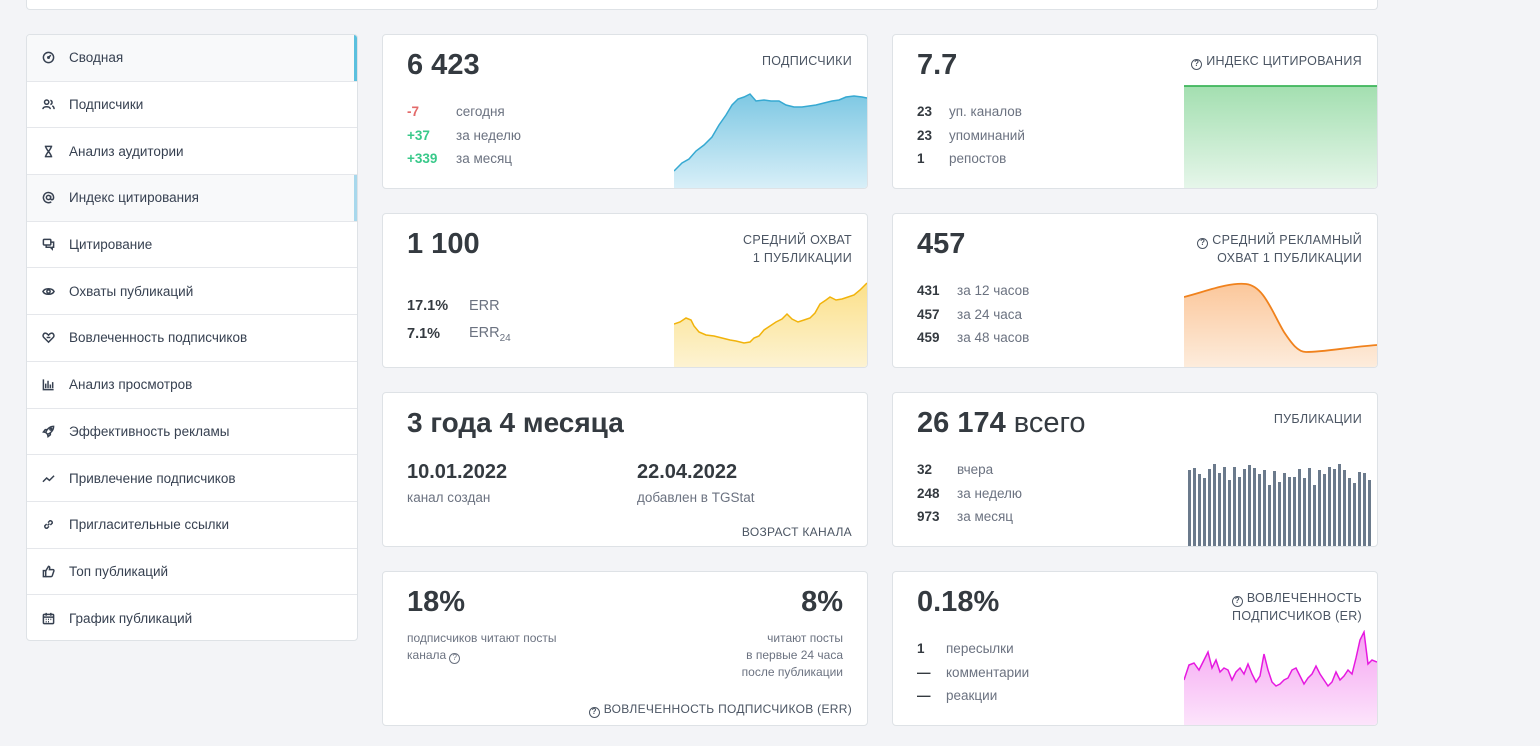  What do you see at coordinates (797, 240) in the screenshot?
I see `card-title-line: СРЕДНИЙ ОХВАТ` at bounding box center [797, 240].